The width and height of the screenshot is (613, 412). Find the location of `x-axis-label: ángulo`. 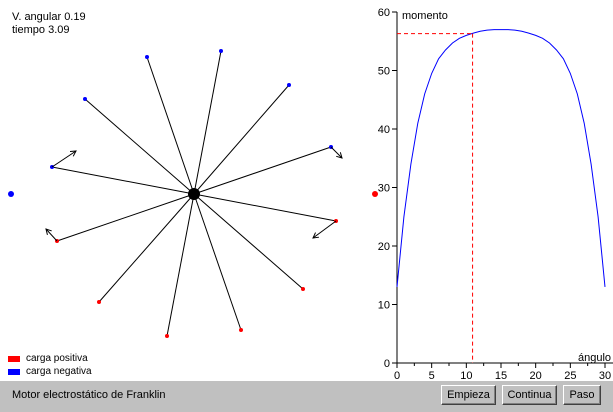

x-axis-label: ángulo is located at coordinates (594, 358).